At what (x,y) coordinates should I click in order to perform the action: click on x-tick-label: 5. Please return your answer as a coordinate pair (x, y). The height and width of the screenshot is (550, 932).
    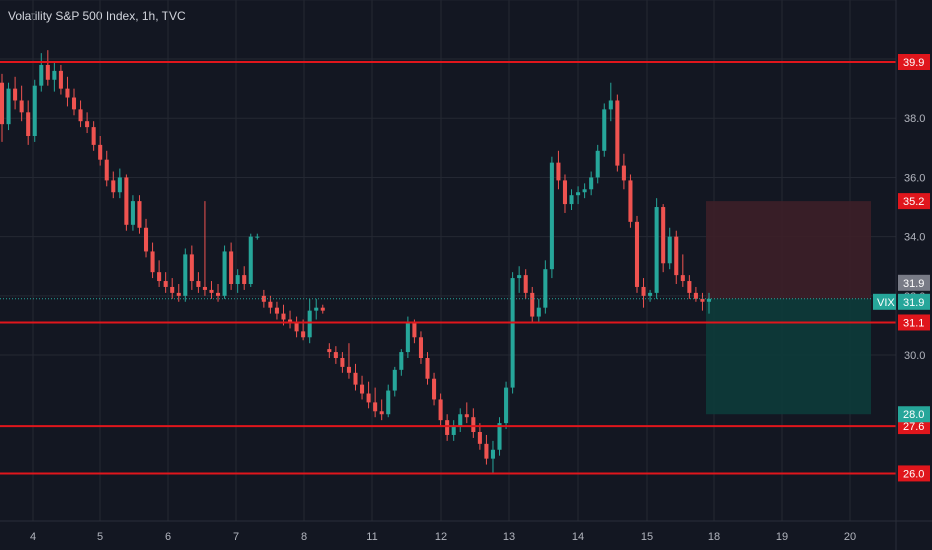
    Looking at the image, I should click on (100, 537).